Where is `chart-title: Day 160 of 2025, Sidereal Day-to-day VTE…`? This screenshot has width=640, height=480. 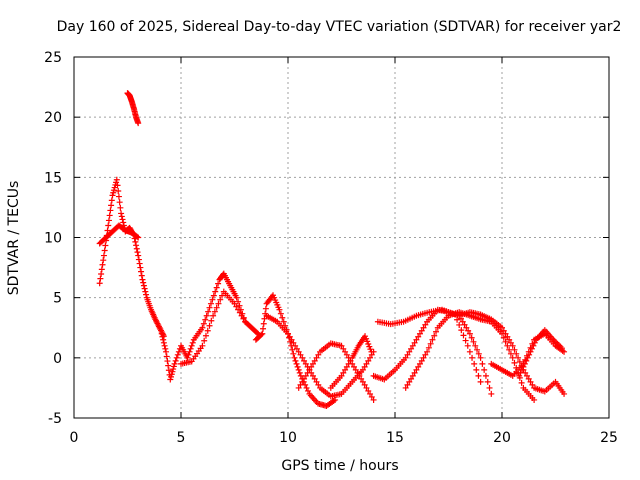 chart-title: Day 160 of 2025, Sidereal Day-to-day VTE… is located at coordinates (339, 27).